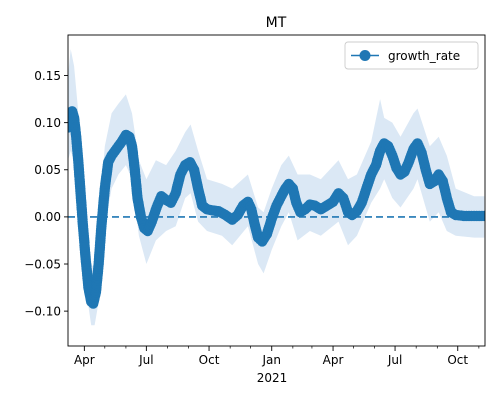  What do you see at coordinates (47, 123) in the screenshot?
I see `y-tick-label: 0.10` at bounding box center [47, 123].